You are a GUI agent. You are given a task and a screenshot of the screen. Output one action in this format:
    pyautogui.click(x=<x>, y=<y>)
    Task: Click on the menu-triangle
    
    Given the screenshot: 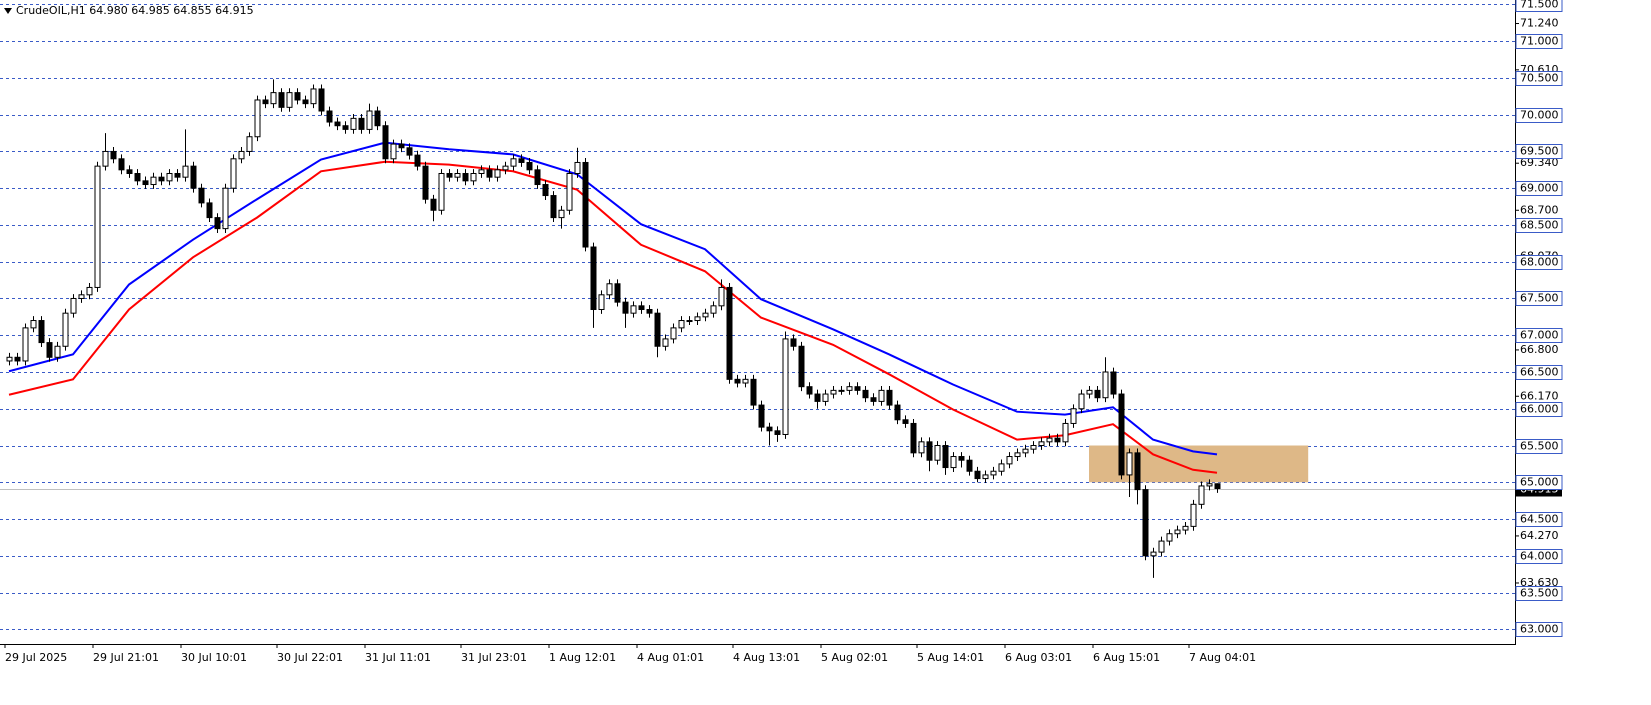 What is the action you would take?
    pyautogui.click(x=8, y=11)
    